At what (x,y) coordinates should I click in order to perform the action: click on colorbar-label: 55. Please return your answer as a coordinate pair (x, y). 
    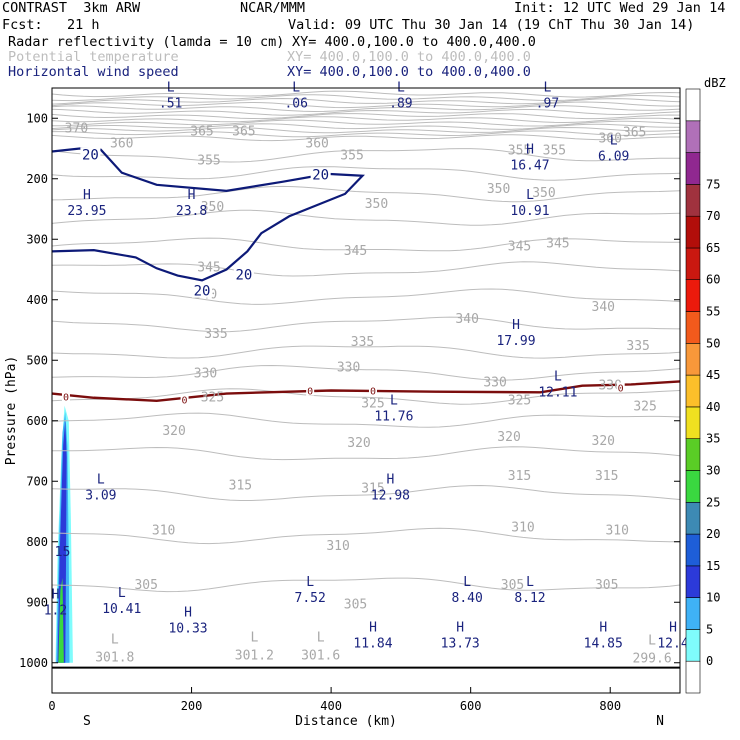
    Looking at the image, I should click on (713, 312).